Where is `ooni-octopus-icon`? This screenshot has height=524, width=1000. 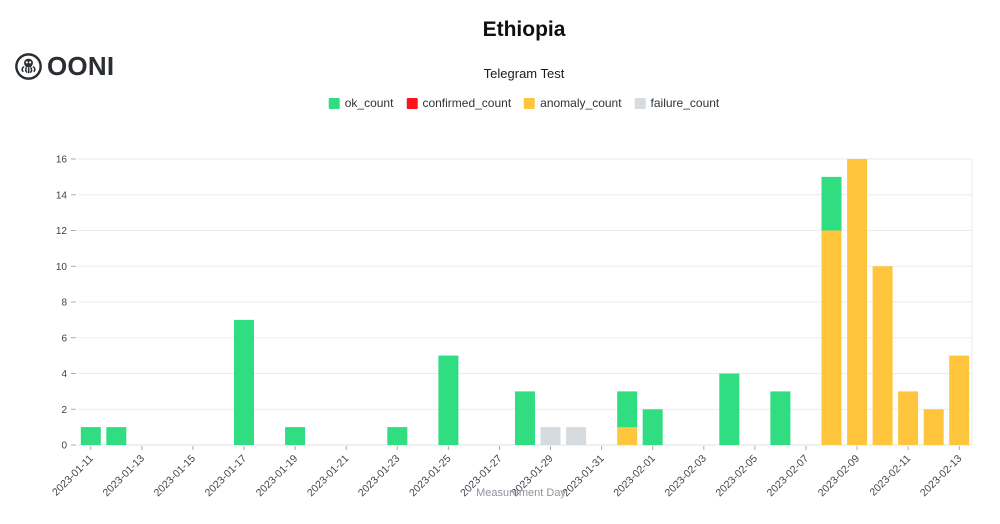
ooni-octopus-icon is located at coordinates (28, 66).